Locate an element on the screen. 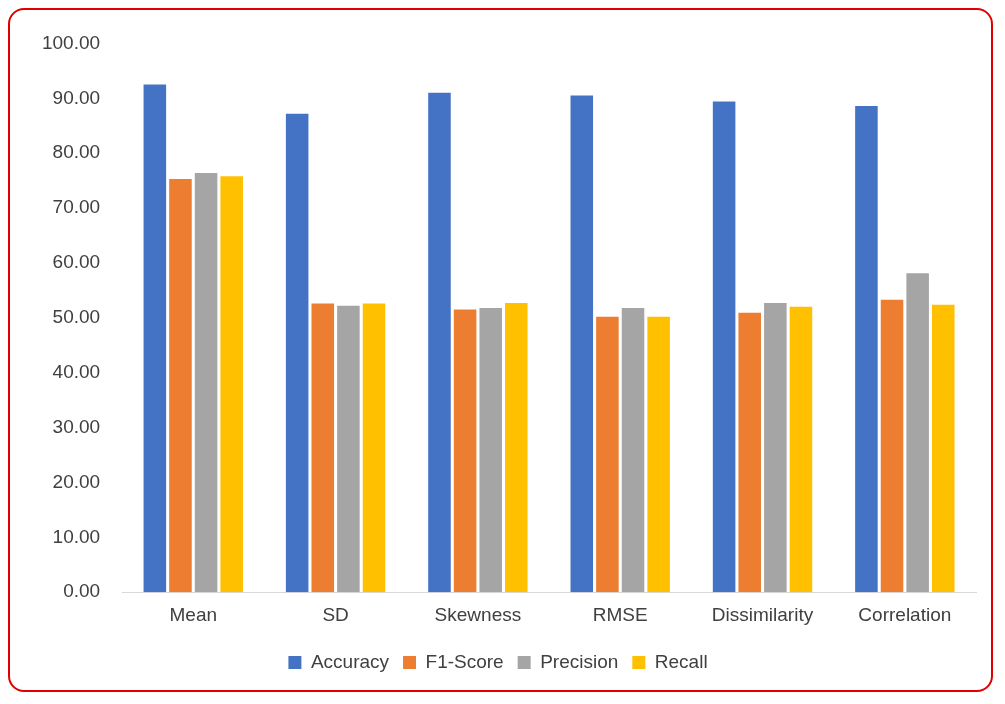 The height and width of the screenshot is (704, 1005). x-tick-label: Mean is located at coordinates (193, 614).